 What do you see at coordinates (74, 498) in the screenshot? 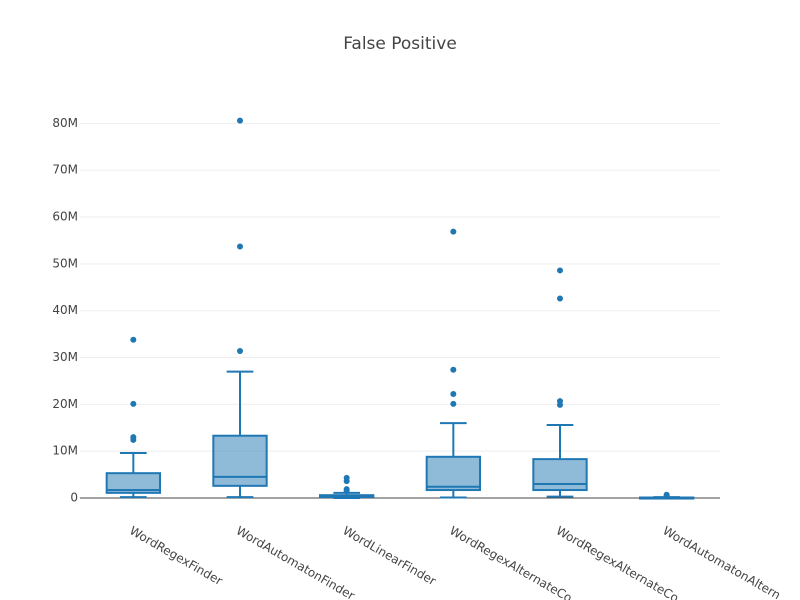
I see `y-tick-label: 0` at bounding box center [74, 498].